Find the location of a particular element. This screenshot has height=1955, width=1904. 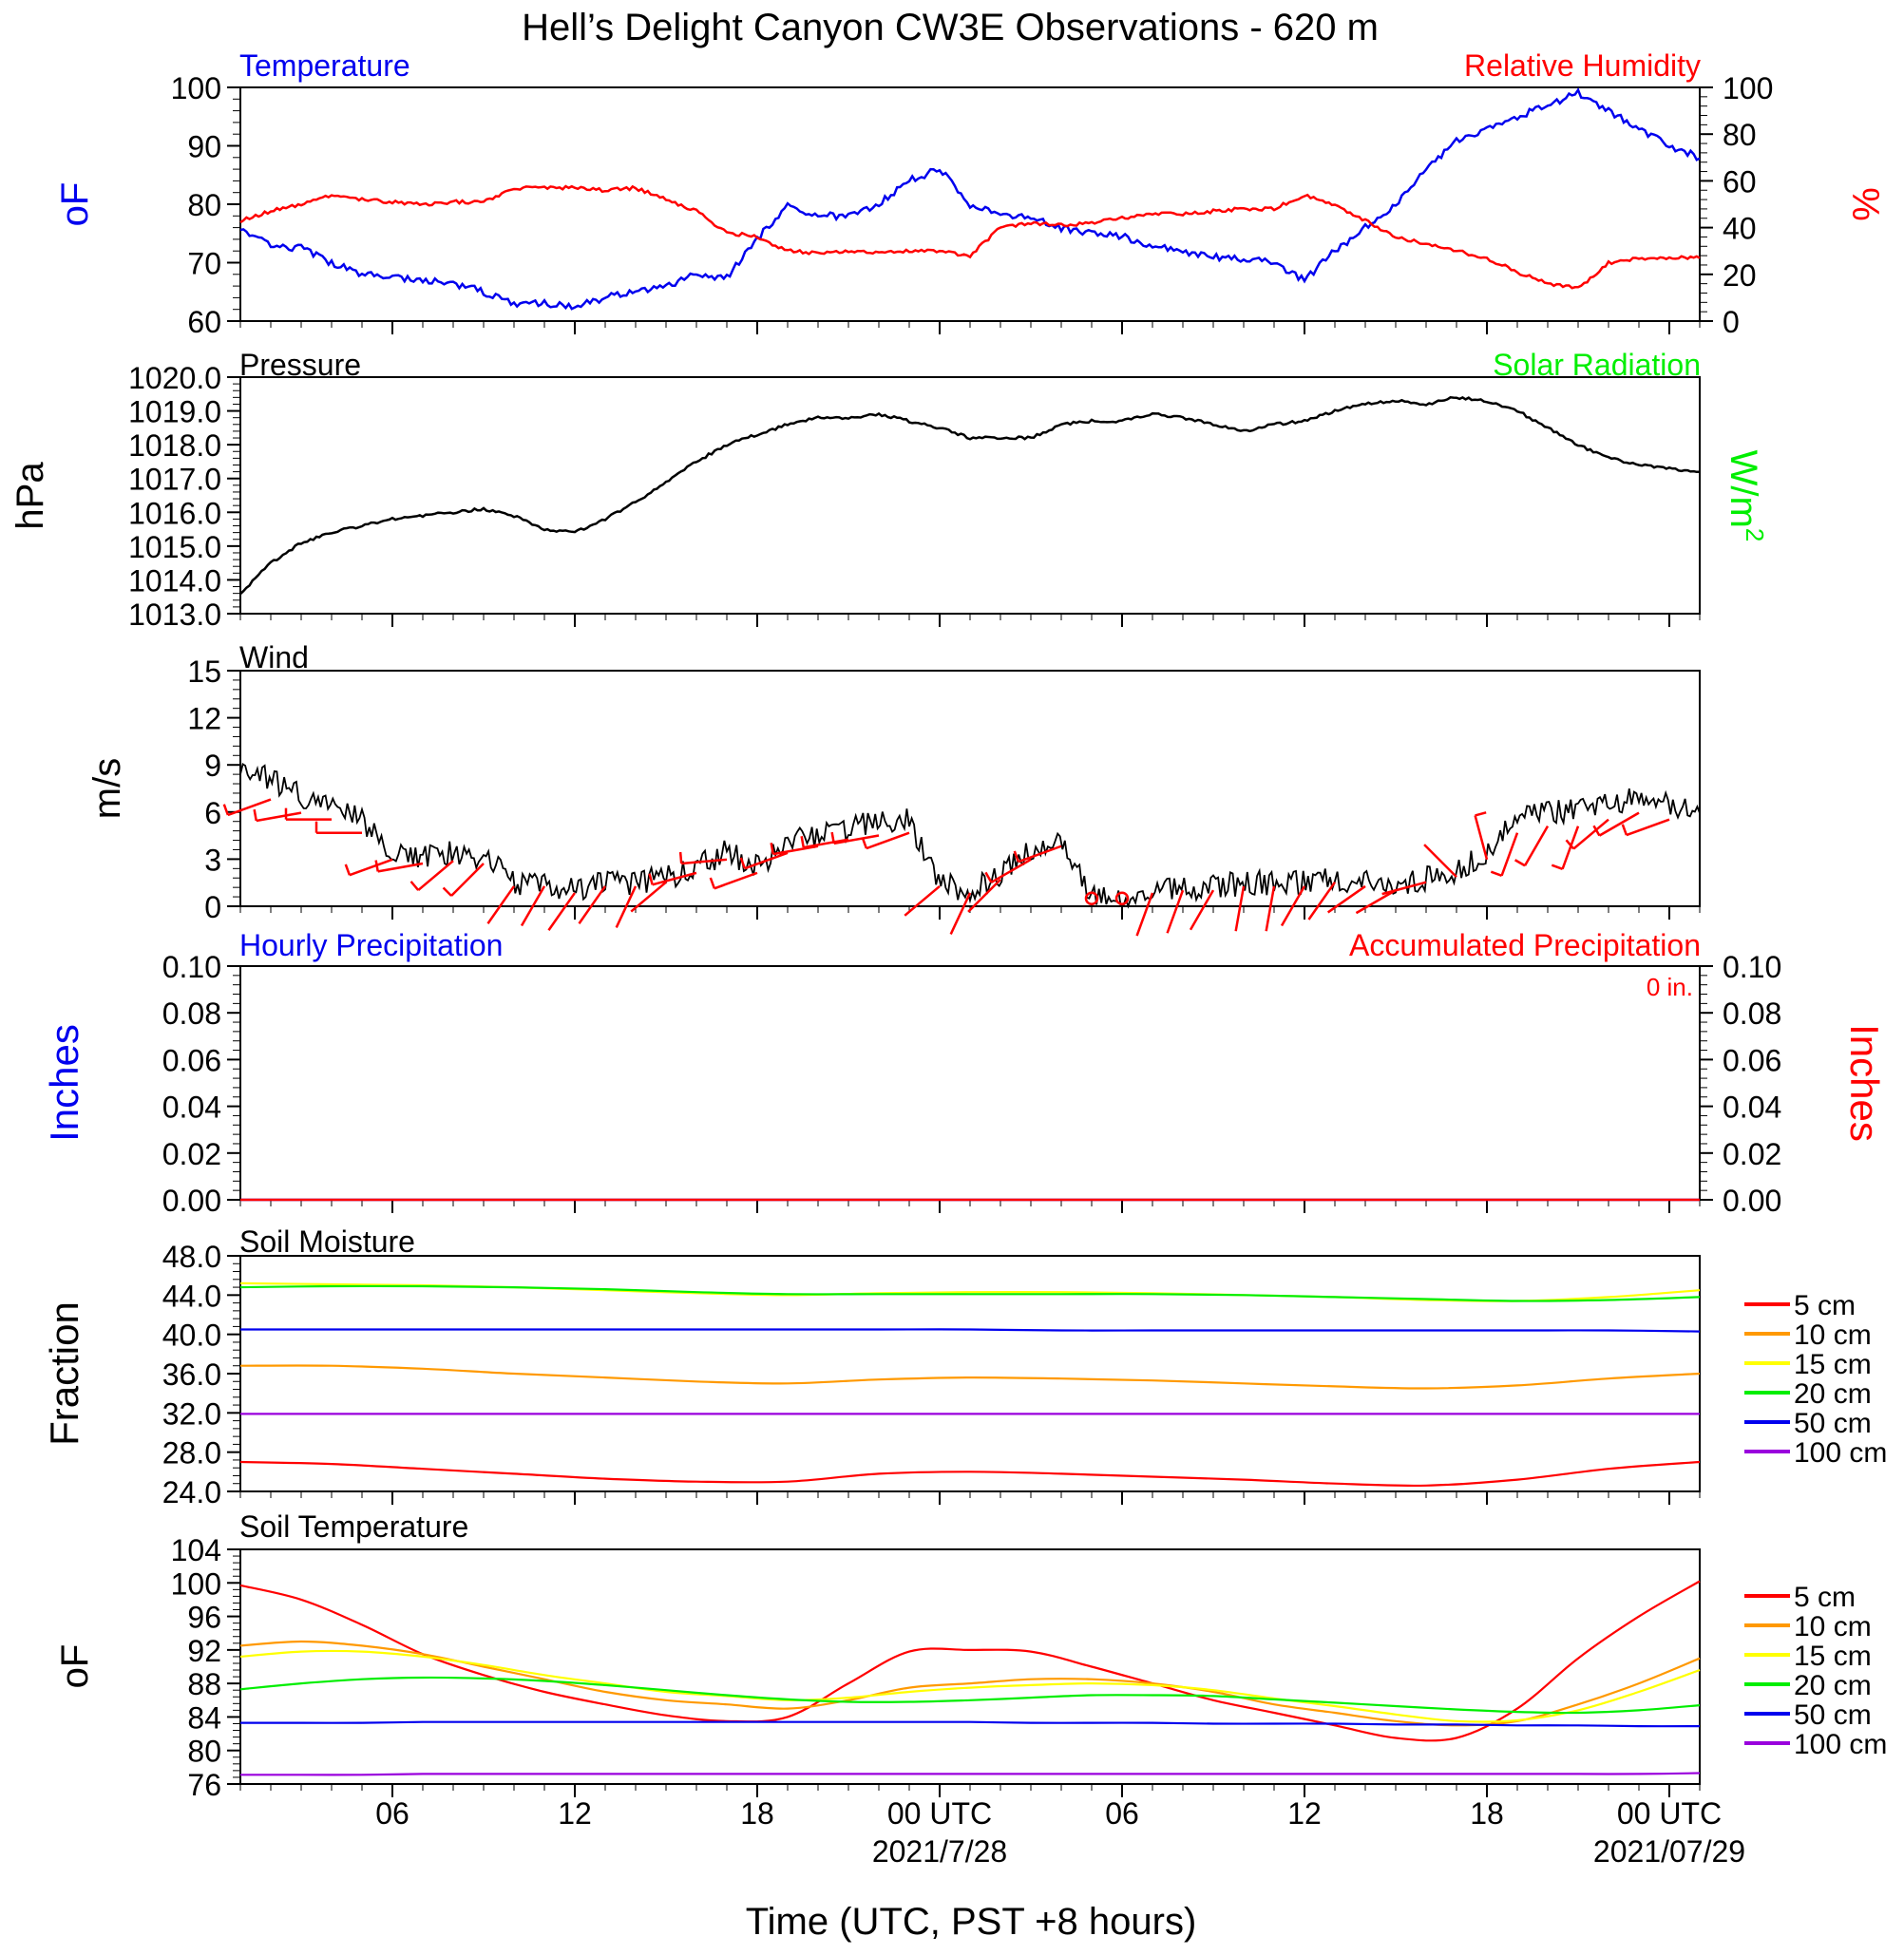

soil-moisture-axis-ticks: 24.0 28.0 32.0 36.0 40.0 44.0 48.0 is located at coordinates (201, 1374).